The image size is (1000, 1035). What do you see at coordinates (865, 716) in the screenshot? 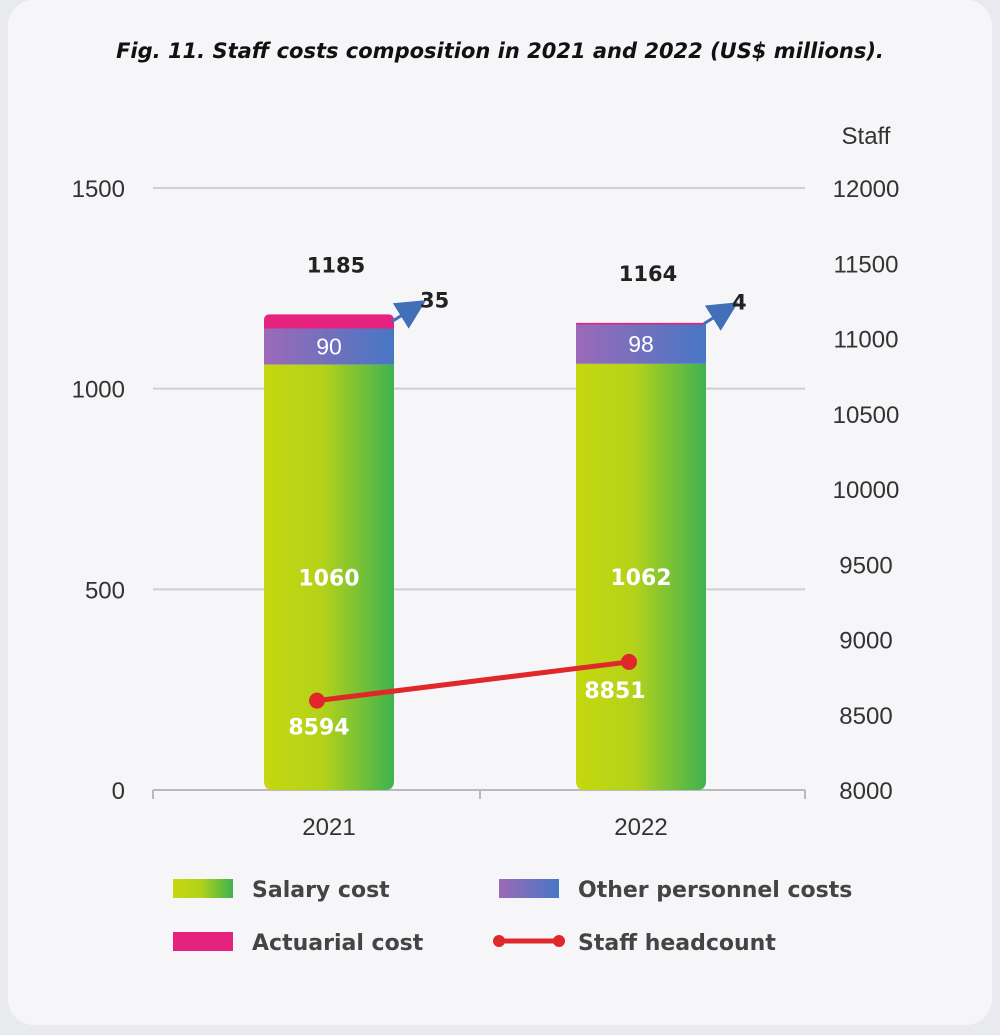
I see `y-right-tick-label: 8500` at bounding box center [865, 716].